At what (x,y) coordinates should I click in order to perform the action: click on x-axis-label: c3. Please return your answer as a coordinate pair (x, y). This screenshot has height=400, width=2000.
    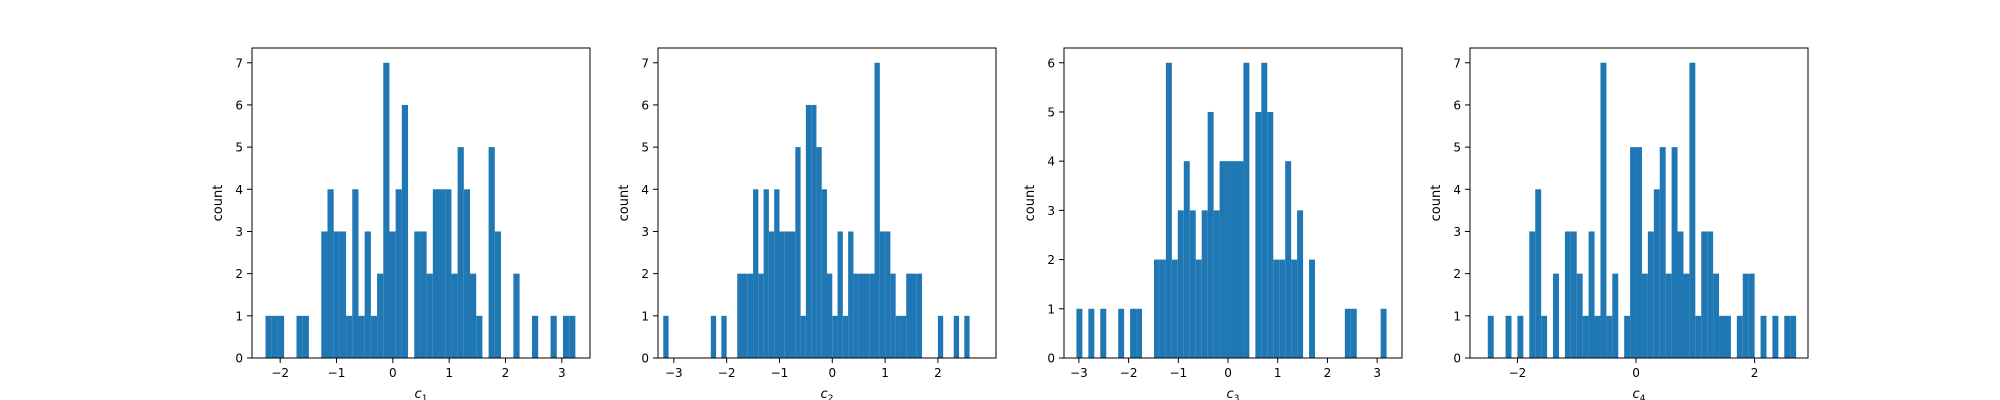
    Looking at the image, I should click on (1233, 393).